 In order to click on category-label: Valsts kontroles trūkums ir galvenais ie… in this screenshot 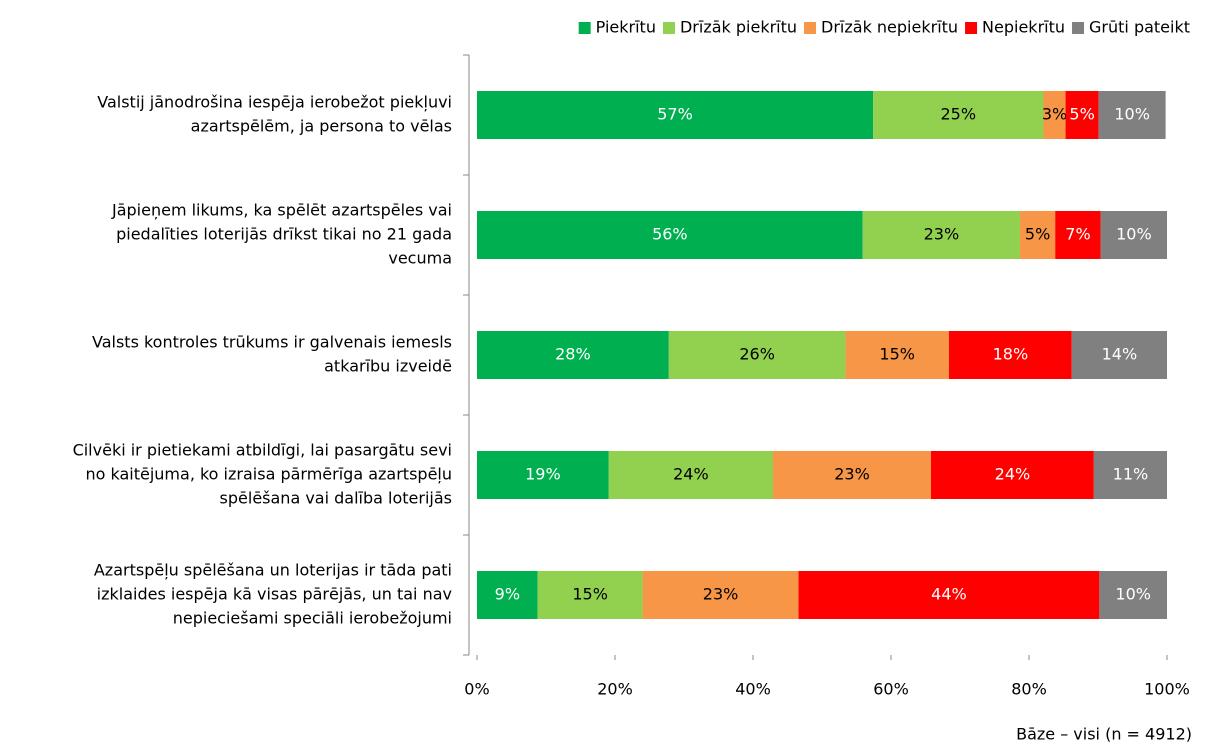, I will do `click(272, 342)`.